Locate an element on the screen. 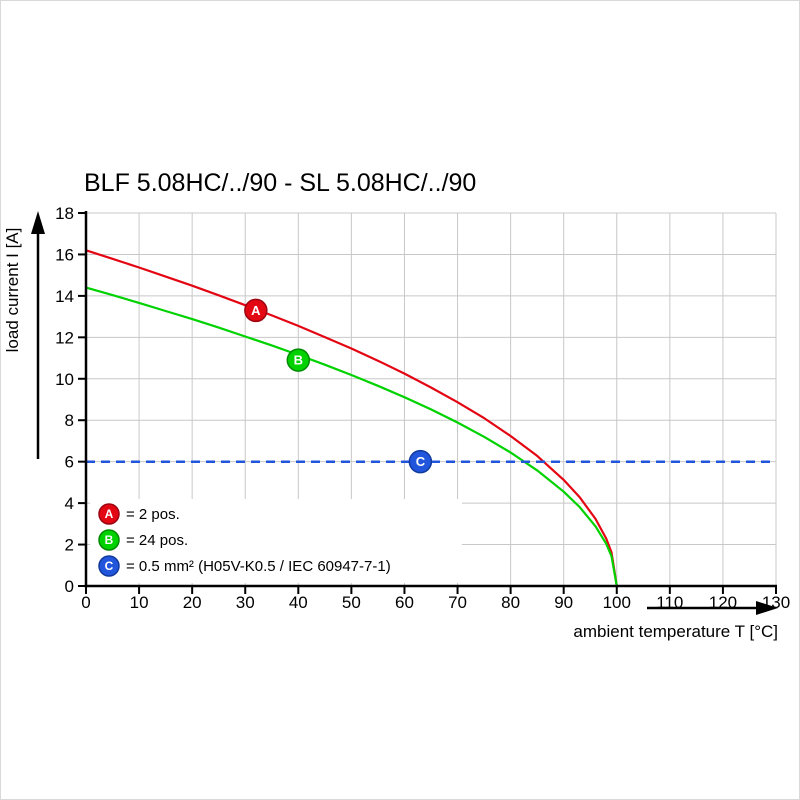 The image size is (800, 800). legend-marker-a-icon is located at coordinates (109, 514).